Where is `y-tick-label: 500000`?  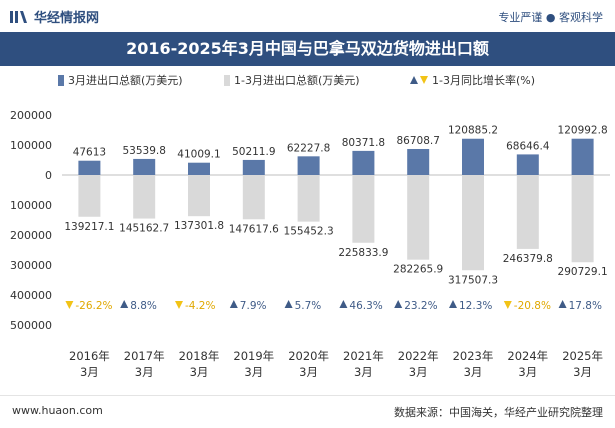
y-tick-label: 500000 is located at coordinates (31, 325).